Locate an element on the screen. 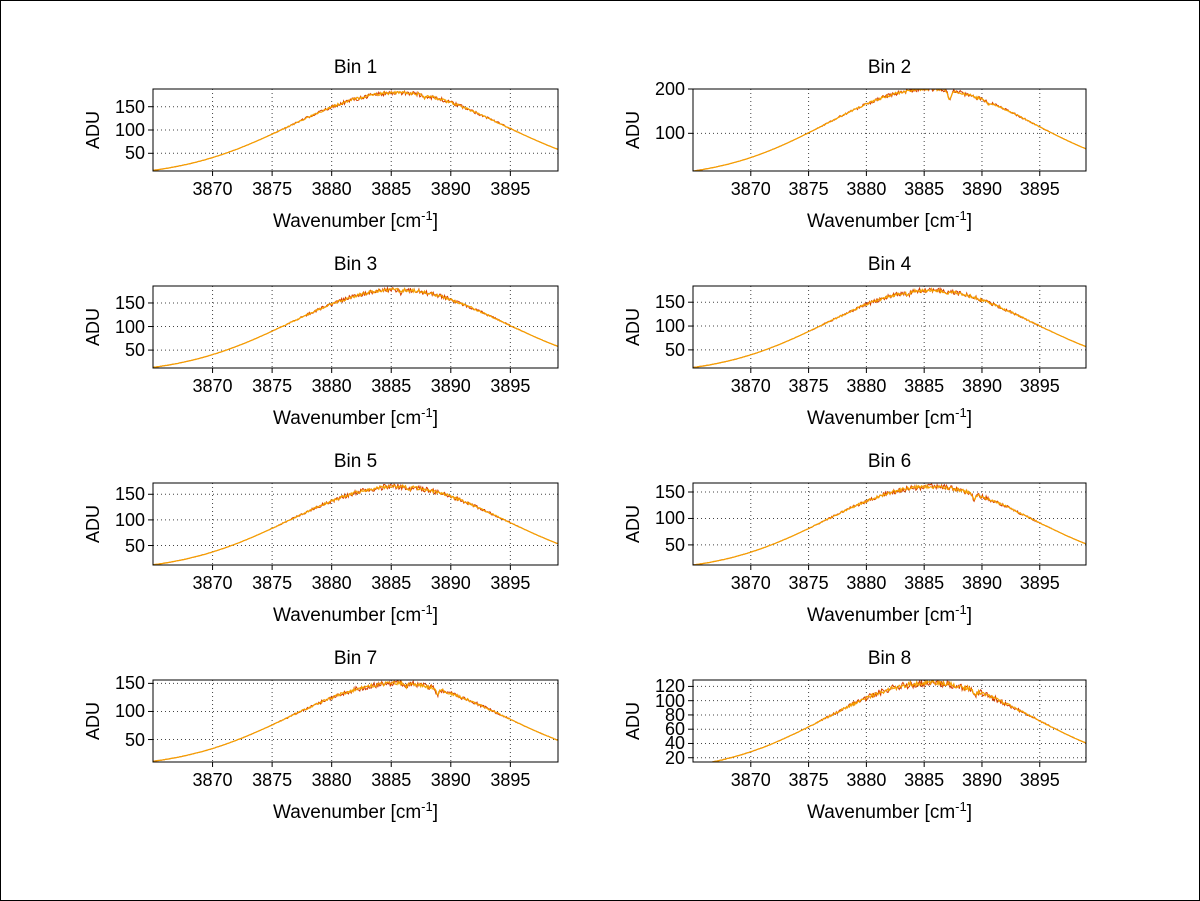  y-tick-label: 40 is located at coordinates (674, 743).